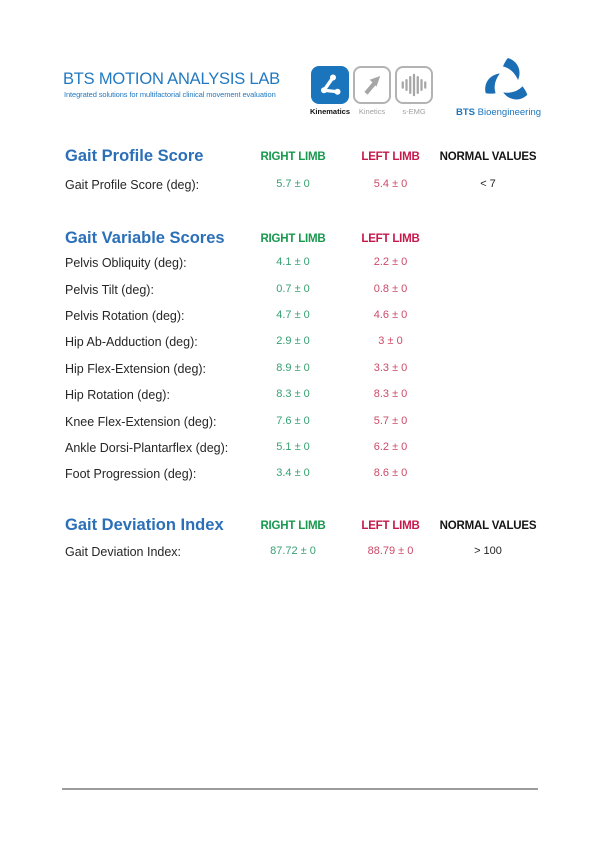 This screenshot has height=849, width=600. Describe the element at coordinates (109, 290) in the screenshot. I see `row-label: Pelvis Tilt (deg):` at that location.